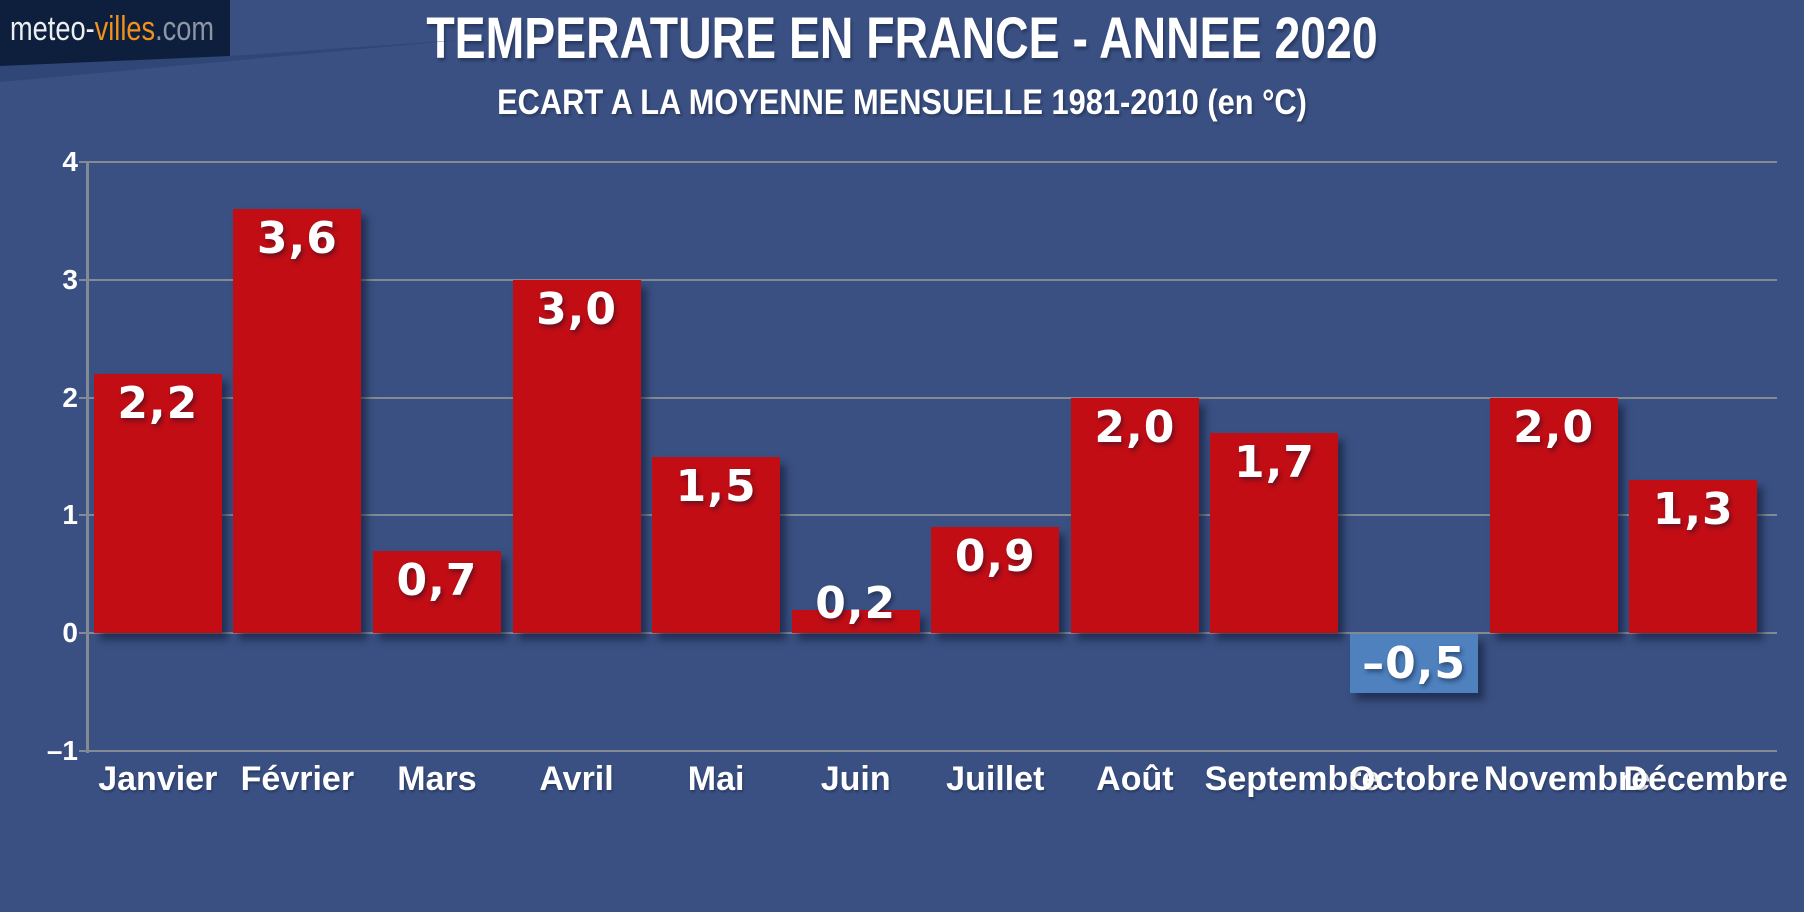 This screenshot has width=1804, height=912. I want to click on logo-text: meteo-villes.com, so click(130, 29).